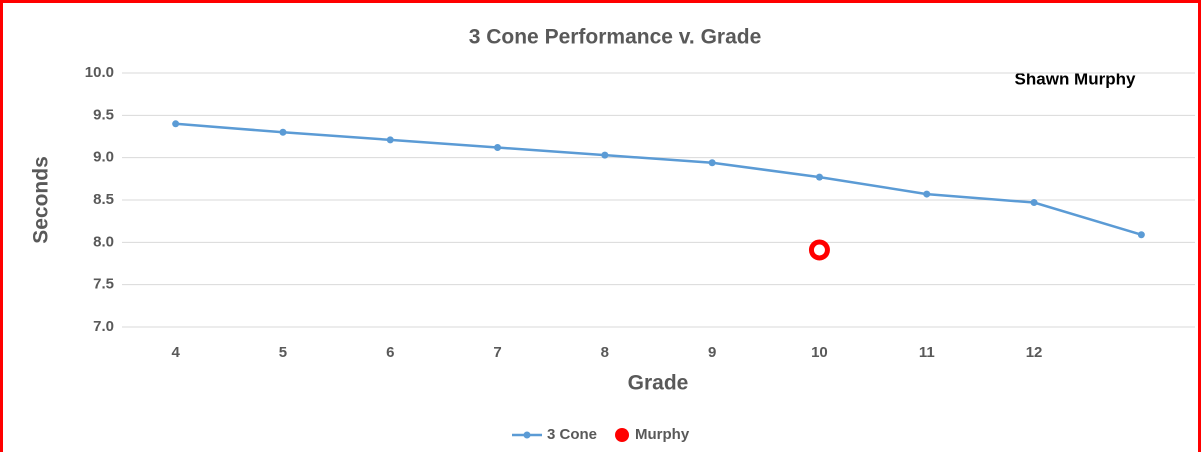 The width and height of the screenshot is (1201, 452). Describe the element at coordinates (712, 352) in the screenshot. I see `x-tick-label: 9` at that location.